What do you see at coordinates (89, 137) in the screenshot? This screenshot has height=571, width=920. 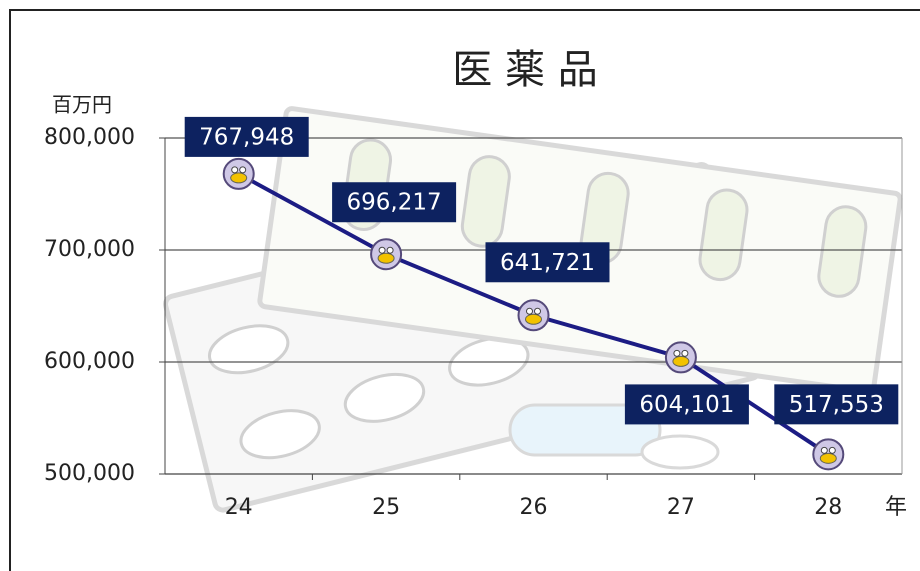 I see `y-tick-label: 800,000` at bounding box center [89, 137].